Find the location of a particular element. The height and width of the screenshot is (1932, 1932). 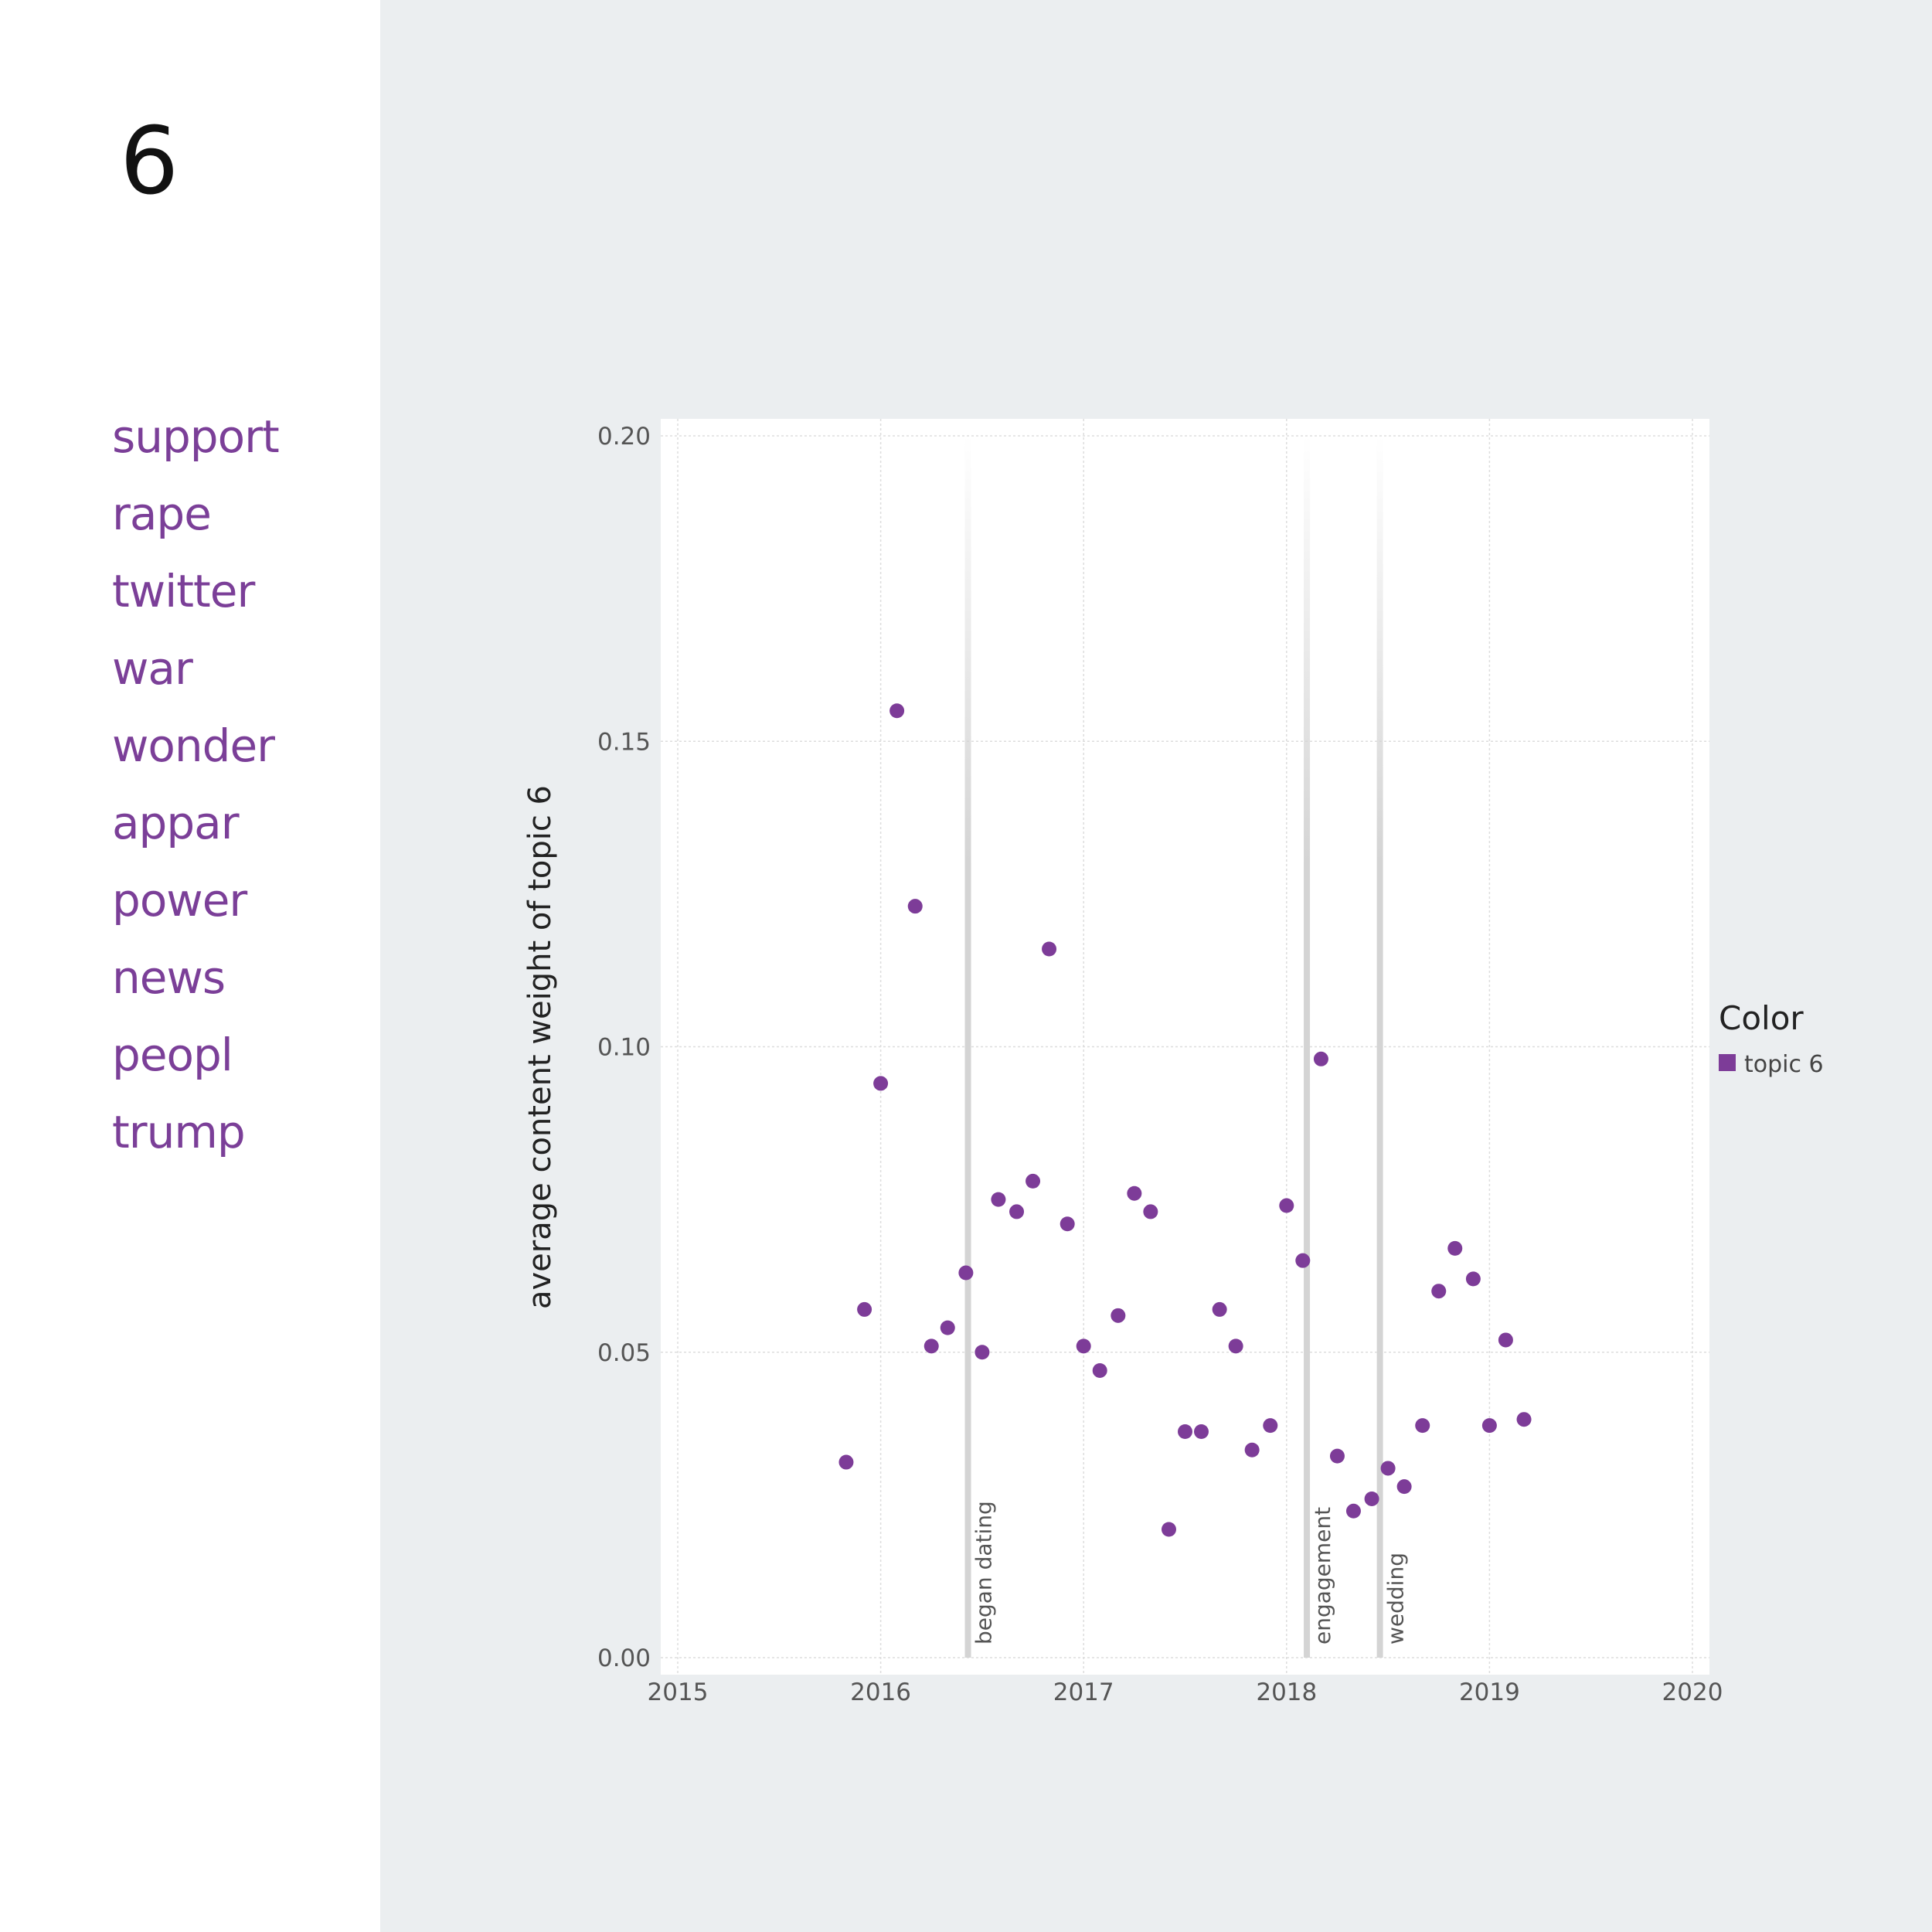

topic-word: trump is located at coordinates (179, 1132).